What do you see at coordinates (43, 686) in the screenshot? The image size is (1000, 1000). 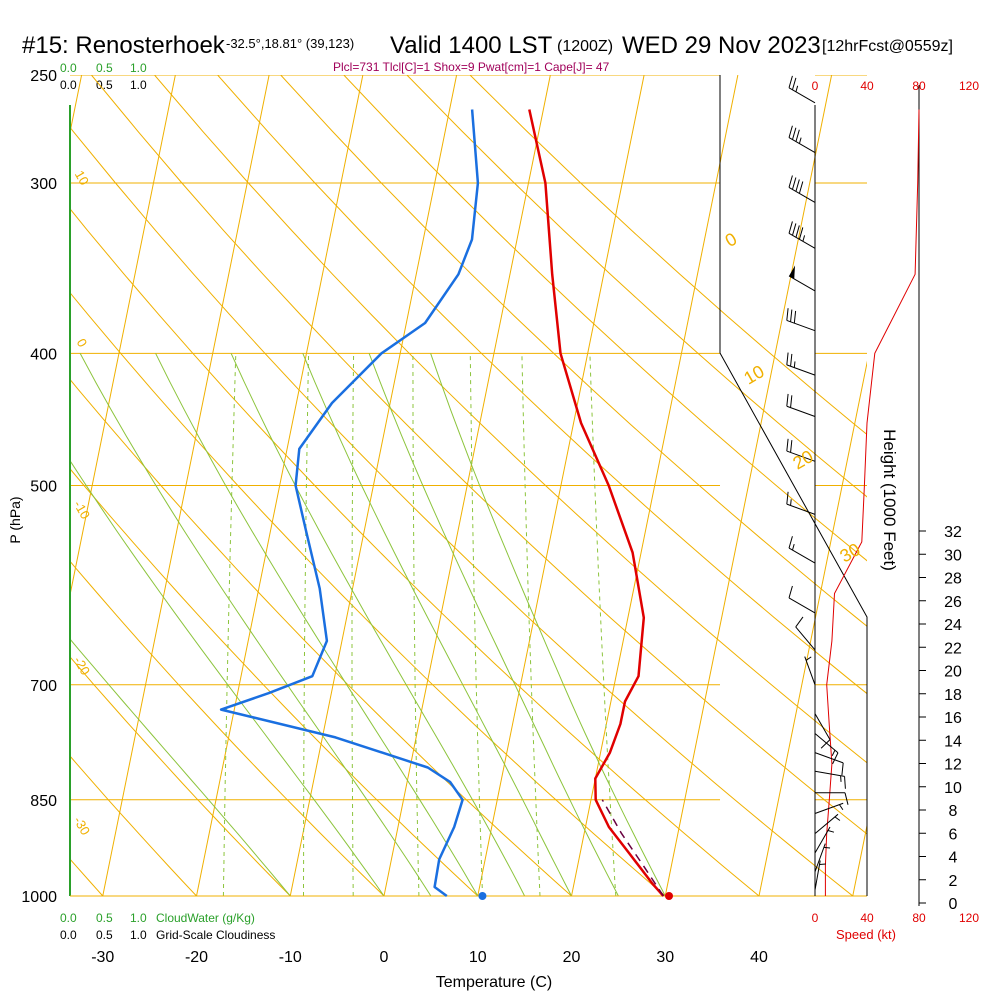 I see `pressure-tick-label: 700` at bounding box center [43, 686].